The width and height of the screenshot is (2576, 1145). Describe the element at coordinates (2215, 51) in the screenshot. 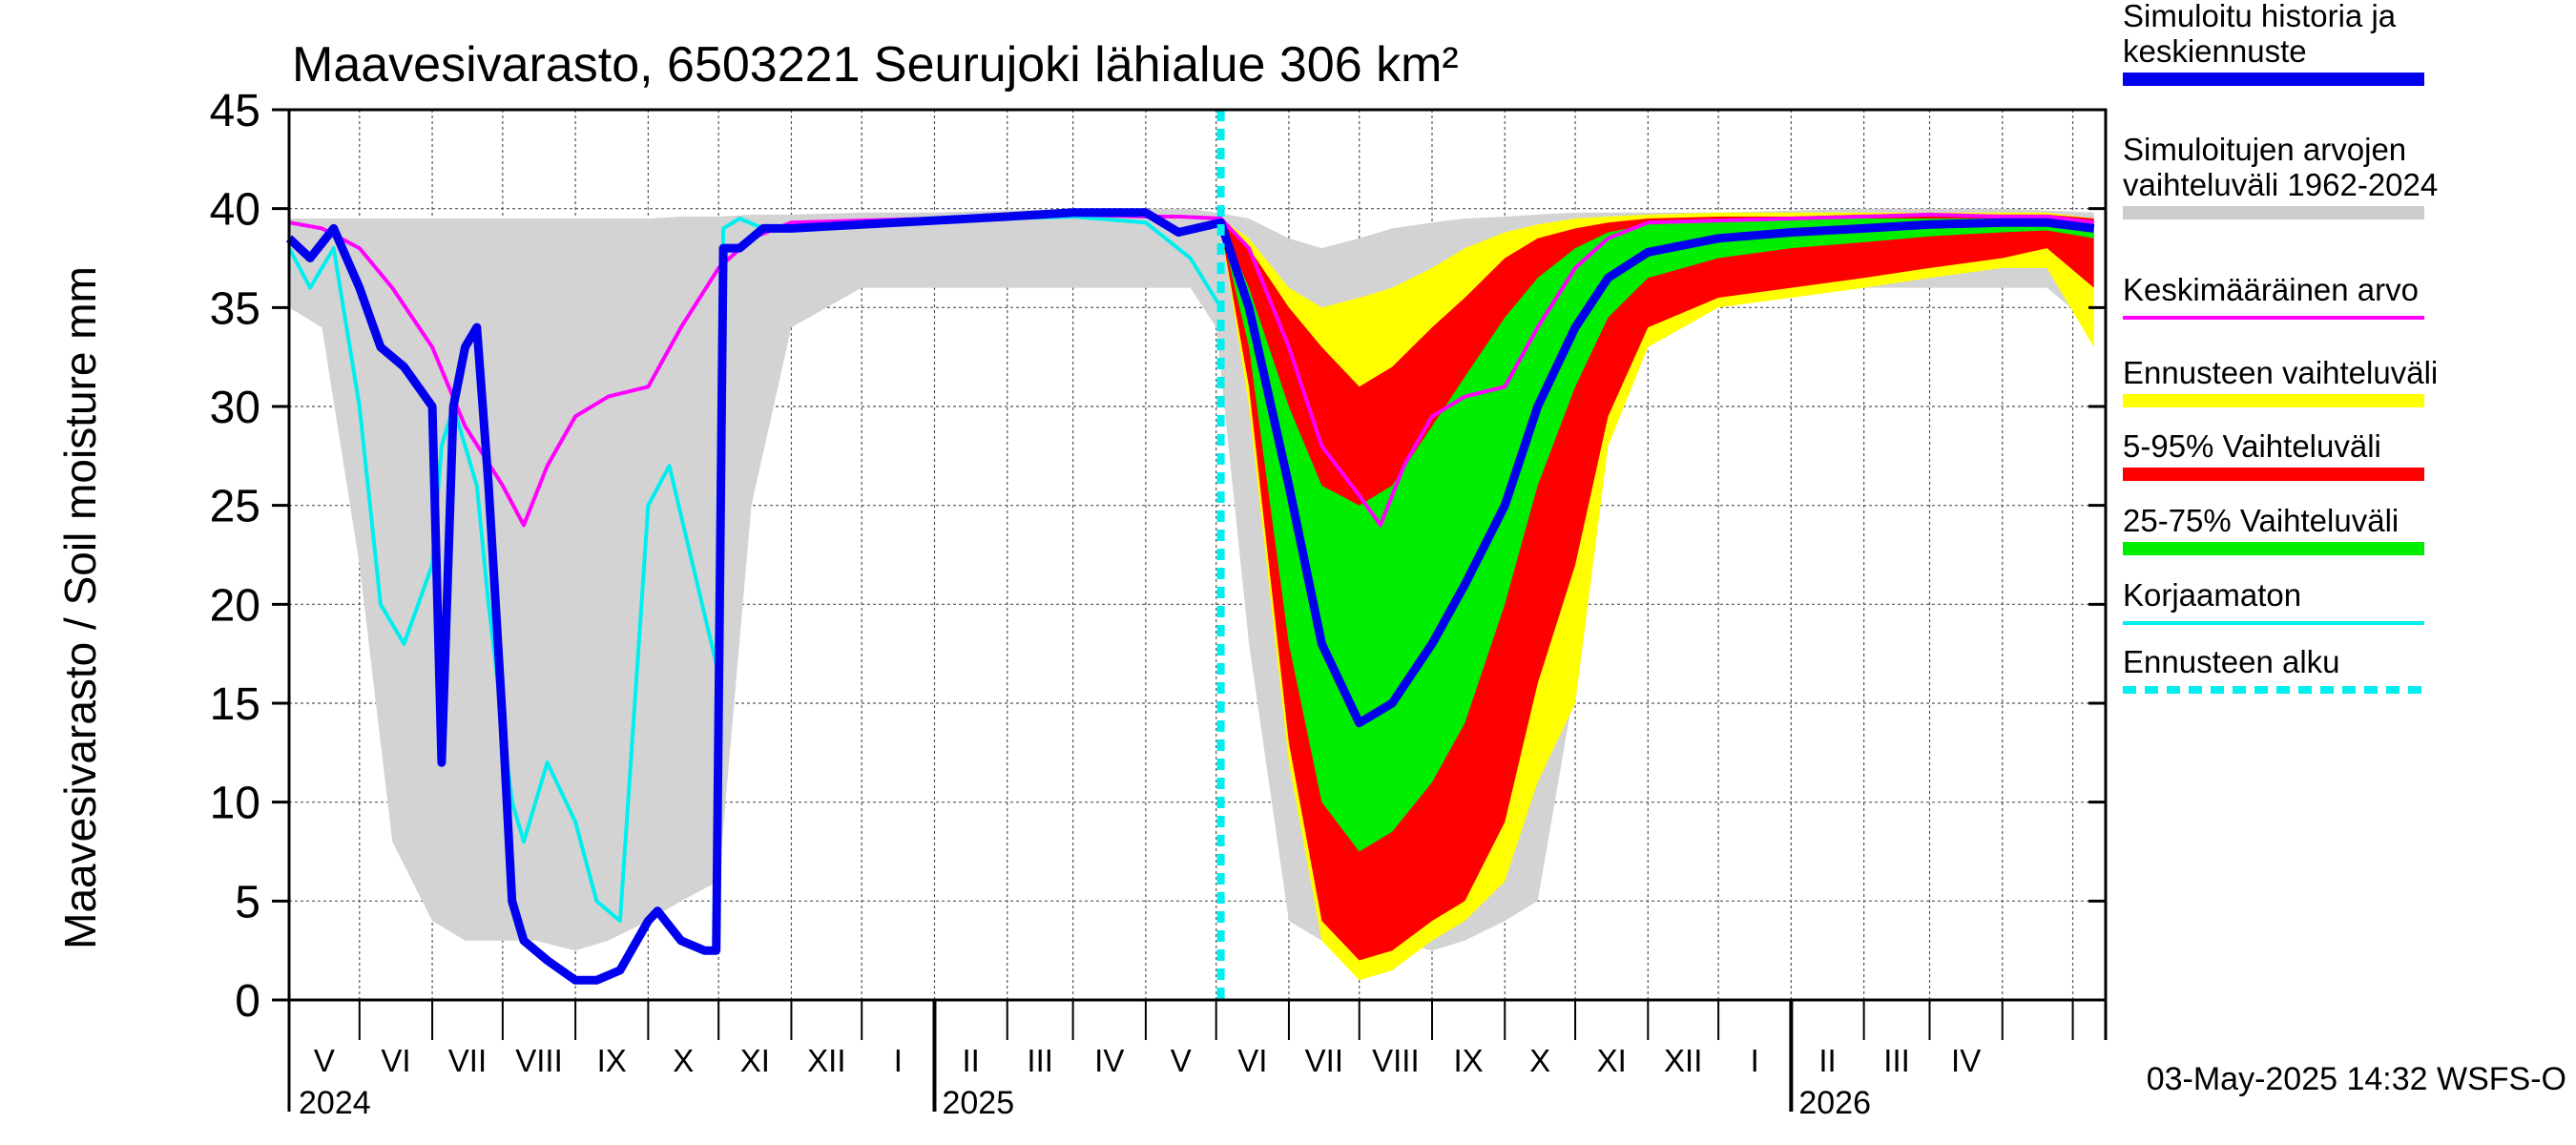

I see `legend-label: keskiennuste` at that location.